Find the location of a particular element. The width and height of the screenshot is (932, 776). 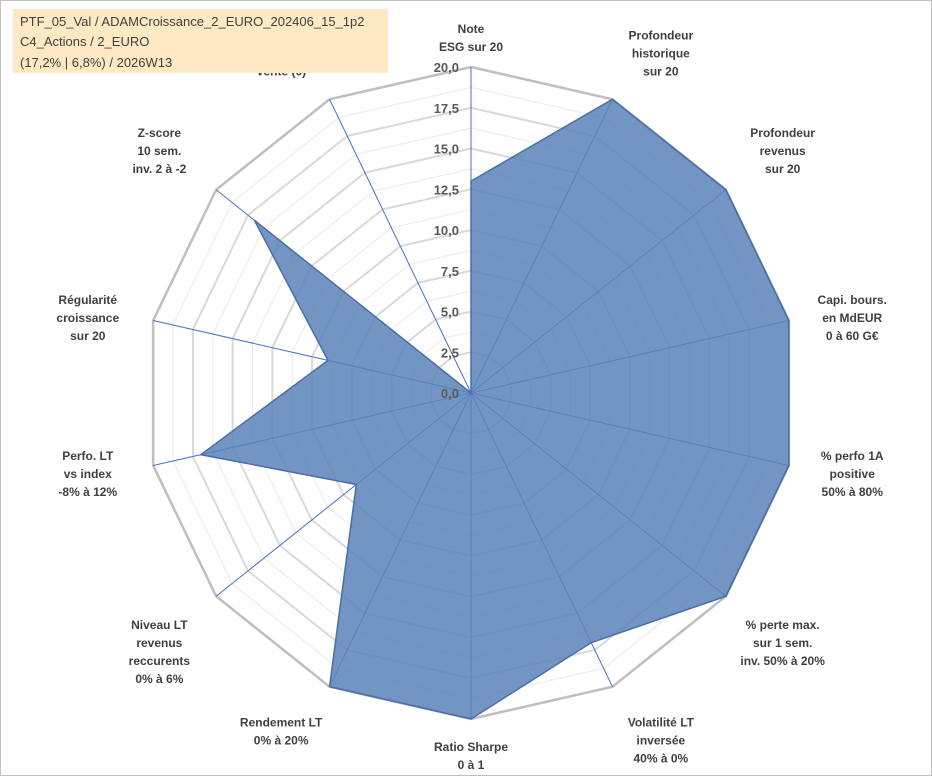

axis-label: 0 à 1 is located at coordinates (471, 765).